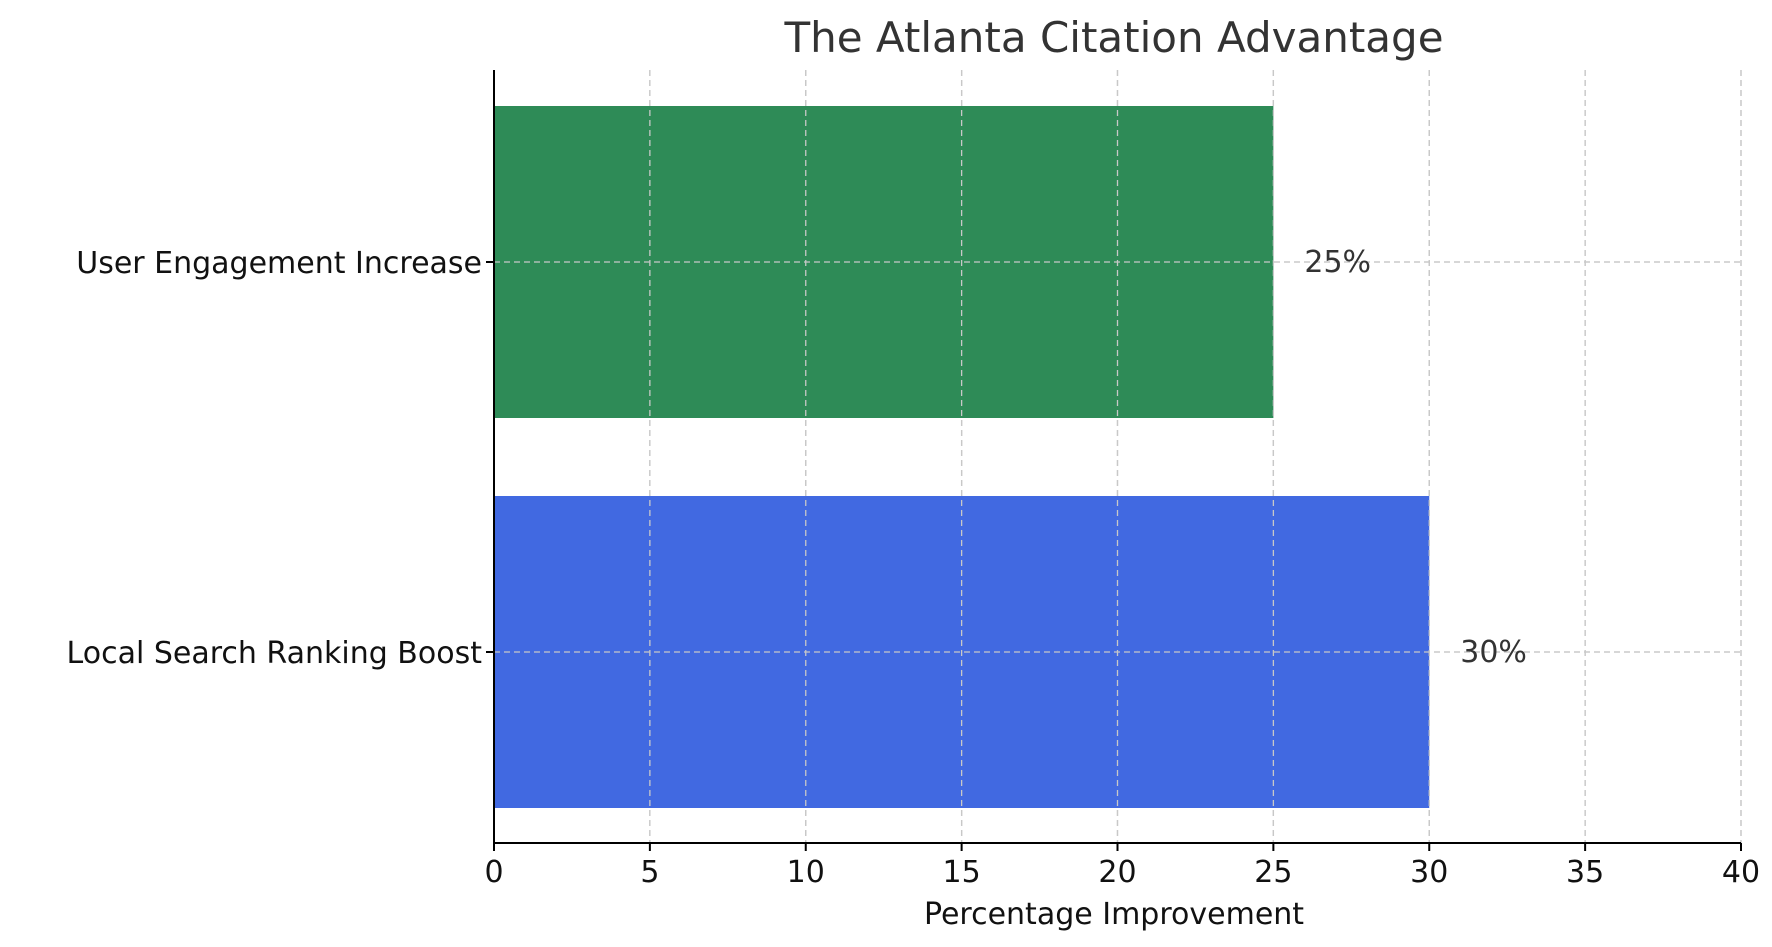 The height and width of the screenshot is (947, 1772). What do you see at coordinates (962, 872) in the screenshot?
I see `x-tick-label: 15` at bounding box center [962, 872].